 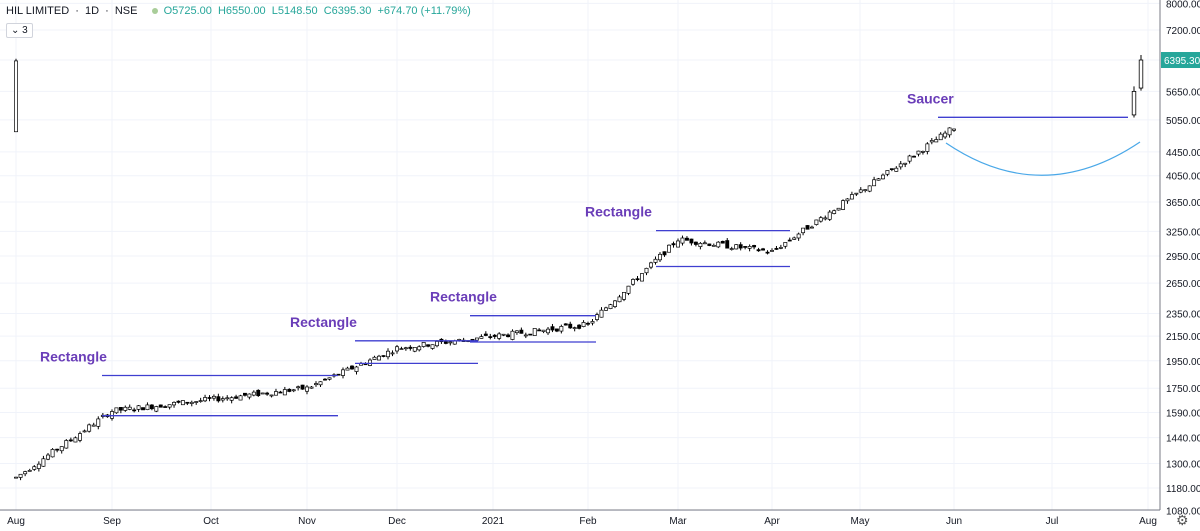 I want to click on interval-label: 1D, so click(x=92, y=11).